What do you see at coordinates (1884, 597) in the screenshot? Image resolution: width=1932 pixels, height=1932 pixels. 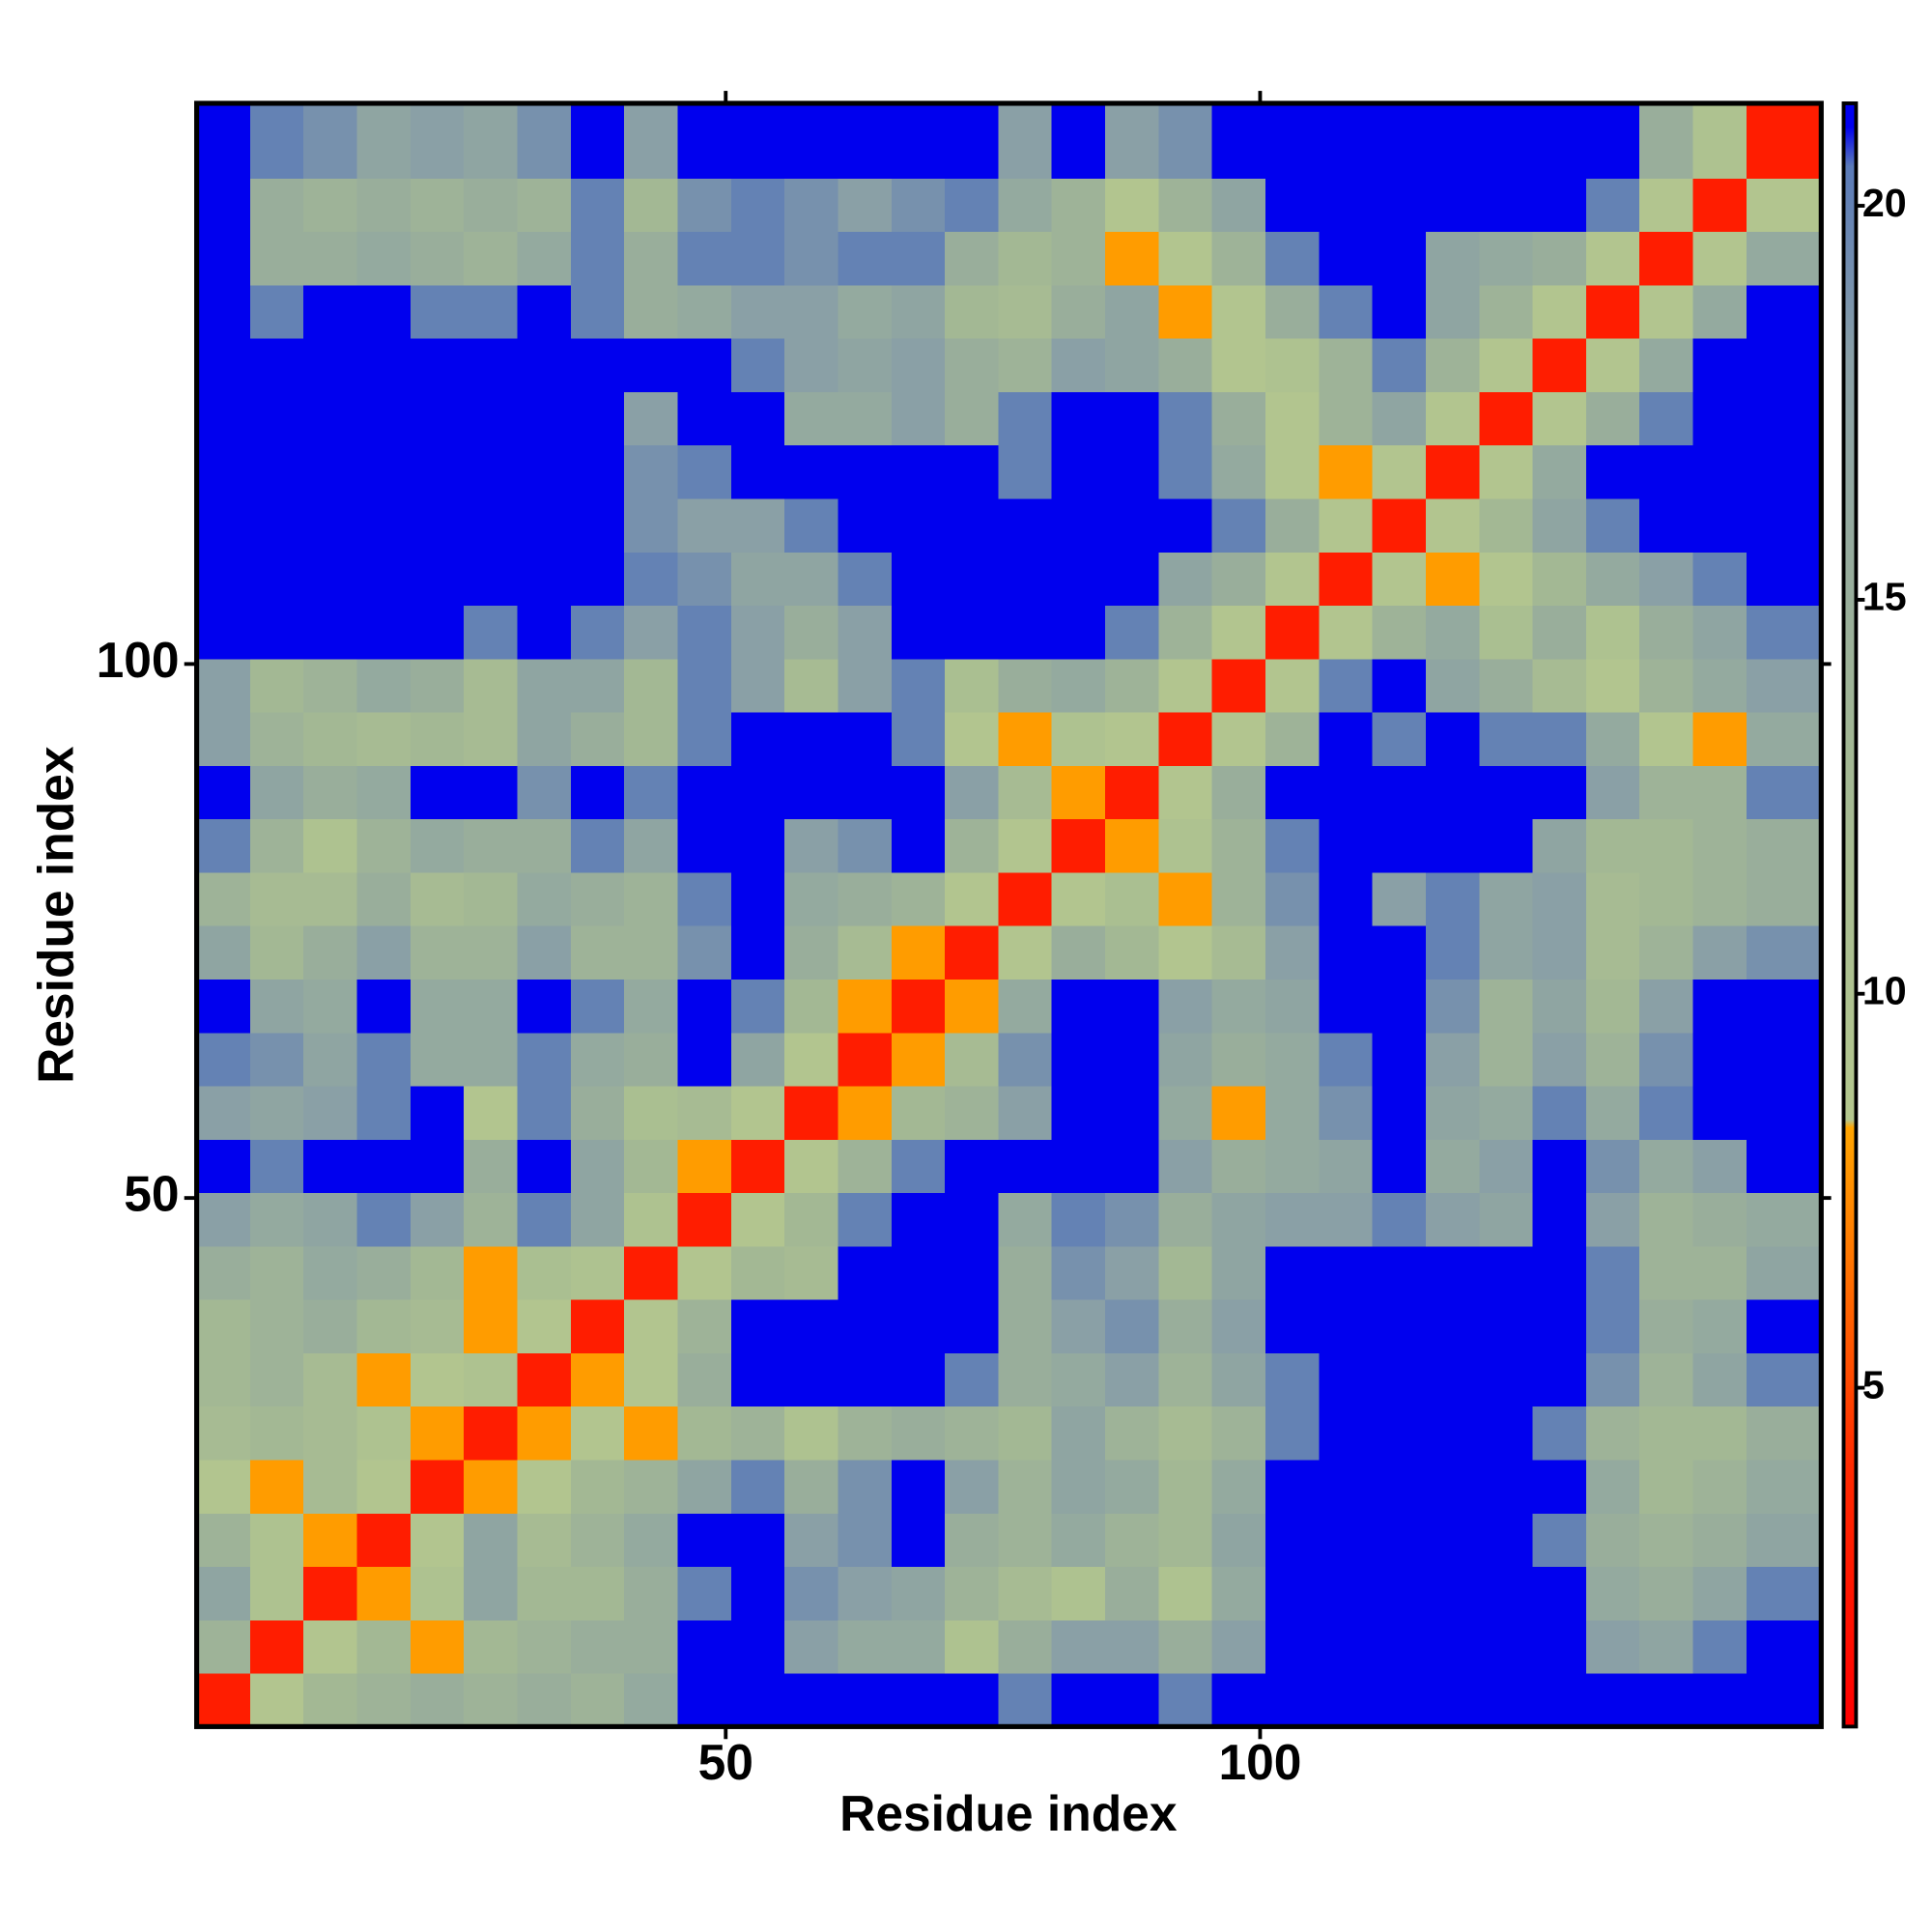 I see `colorbar-tick-label: 15` at bounding box center [1884, 597].